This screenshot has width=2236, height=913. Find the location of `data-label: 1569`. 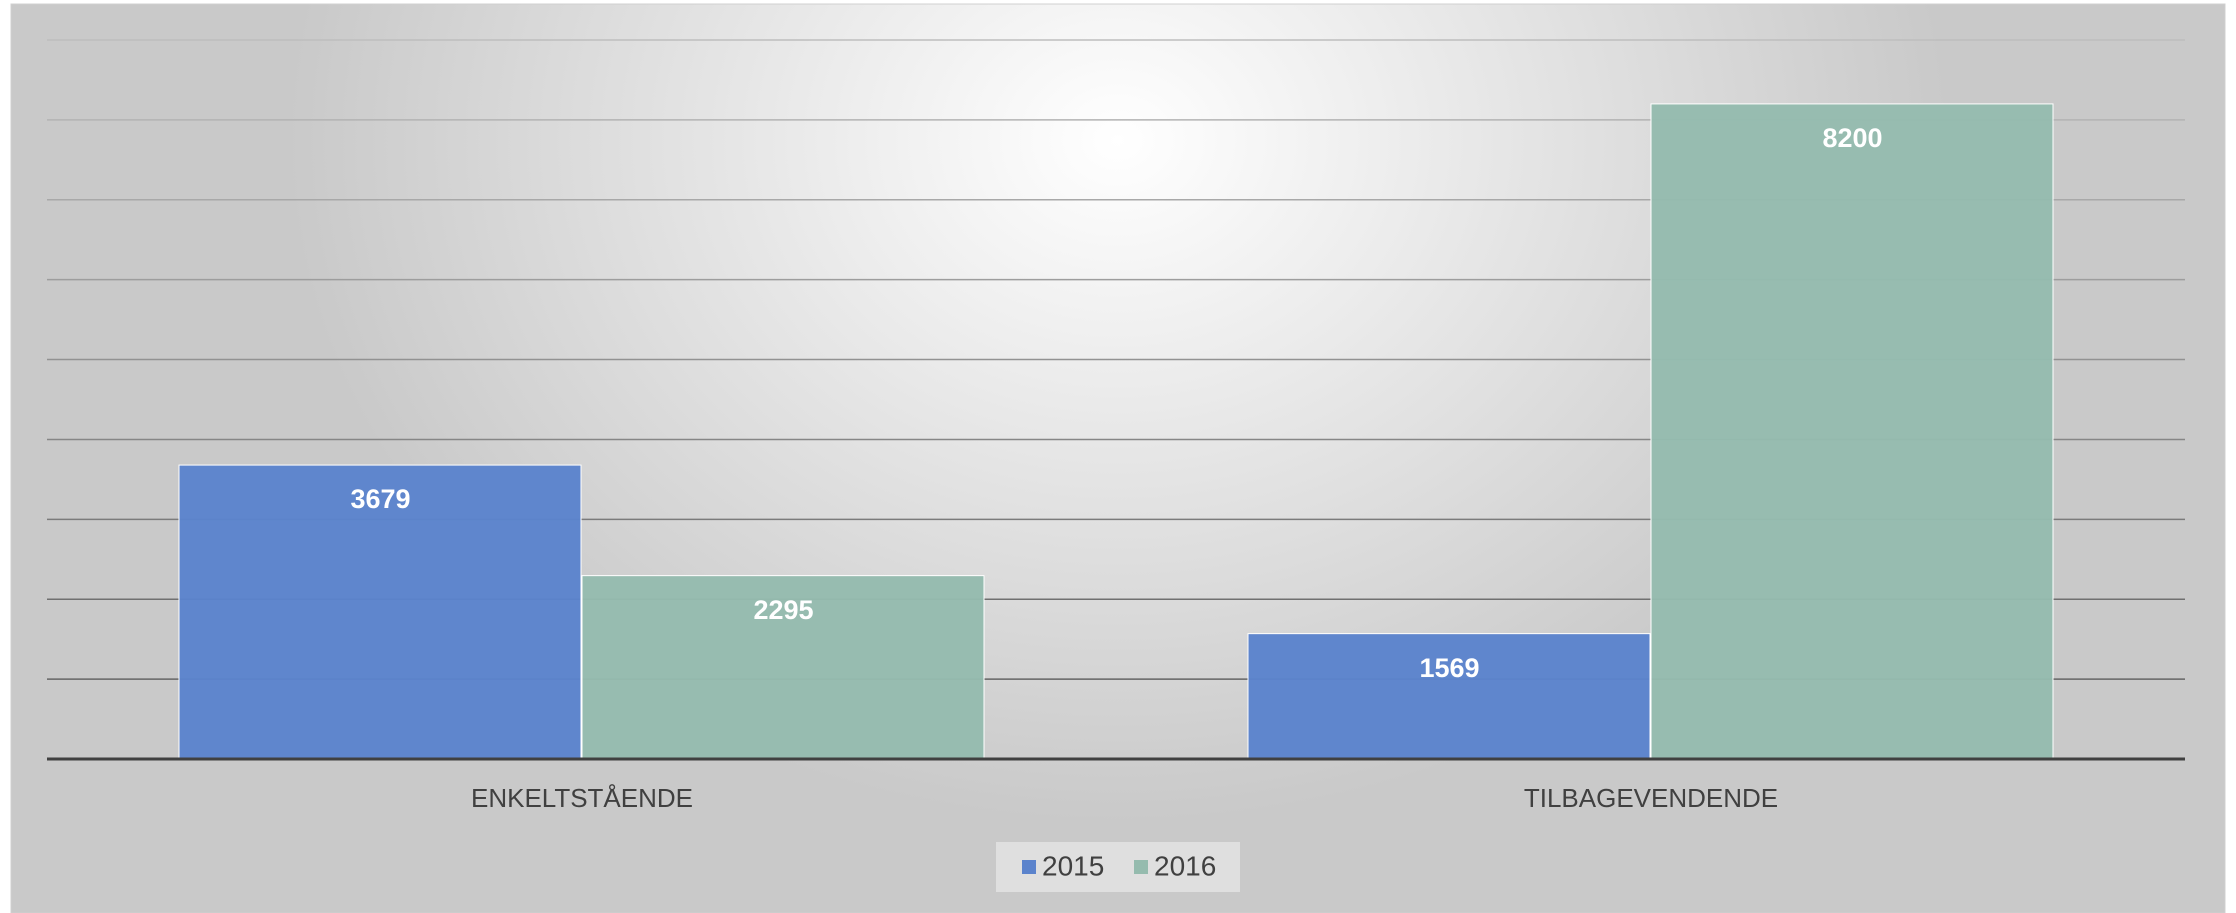

data-label: 1569 is located at coordinates (1449, 668).